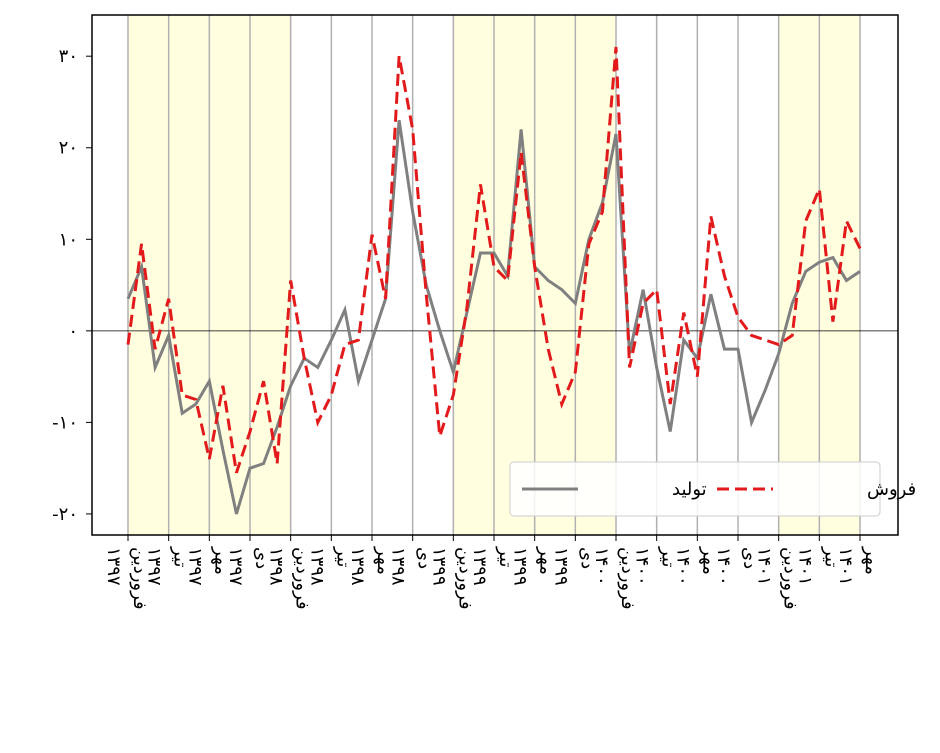  I want to click on x-tick-label: تیر ۱۳۹۹, so click(492, 568).